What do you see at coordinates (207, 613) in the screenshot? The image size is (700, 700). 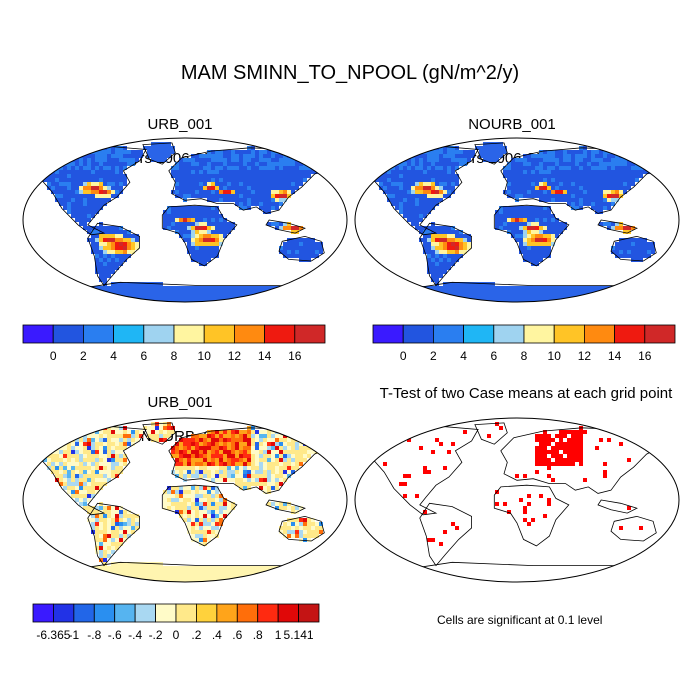 I see `colorbar-box` at bounding box center [207, 613].